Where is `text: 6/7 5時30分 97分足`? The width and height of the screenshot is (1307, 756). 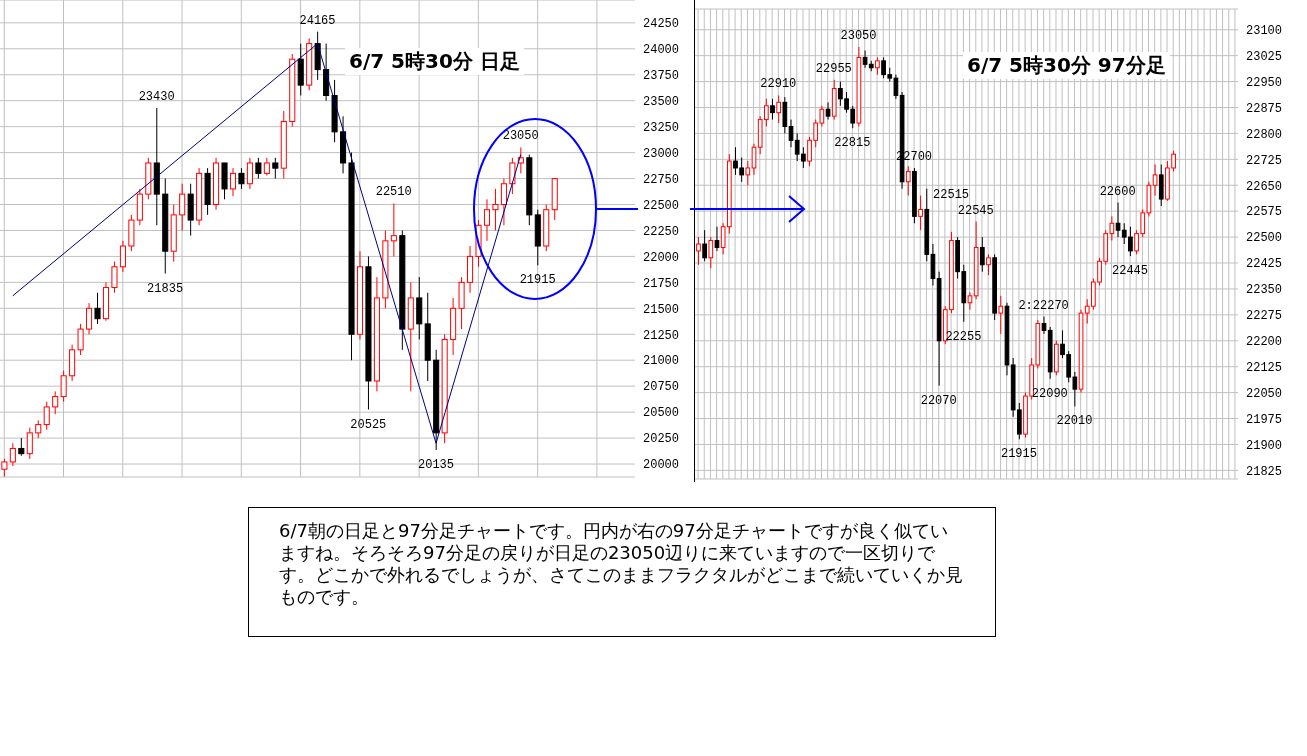 text: 6/7 5時30分 97分足 is located at coordinates (1066, 65).